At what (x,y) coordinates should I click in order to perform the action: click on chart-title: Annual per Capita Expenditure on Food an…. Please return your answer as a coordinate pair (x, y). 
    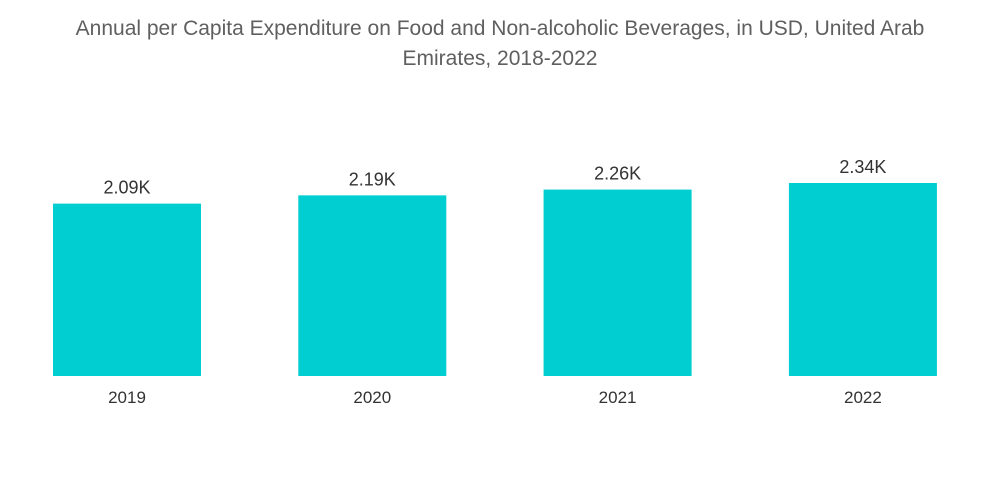
    Looking at the image, I should click on (500, 44).